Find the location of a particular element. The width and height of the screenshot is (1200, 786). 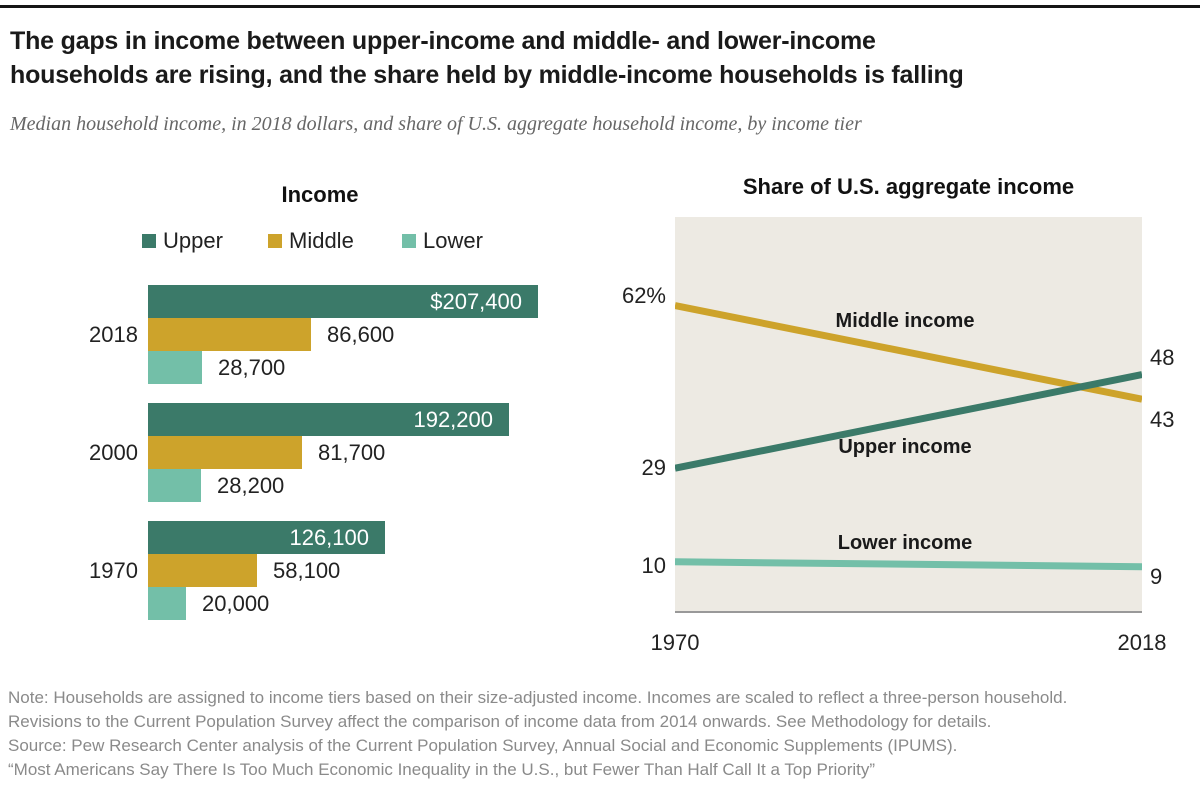

x-tick-2018: 2018 is located at coordinates (1142, 642).